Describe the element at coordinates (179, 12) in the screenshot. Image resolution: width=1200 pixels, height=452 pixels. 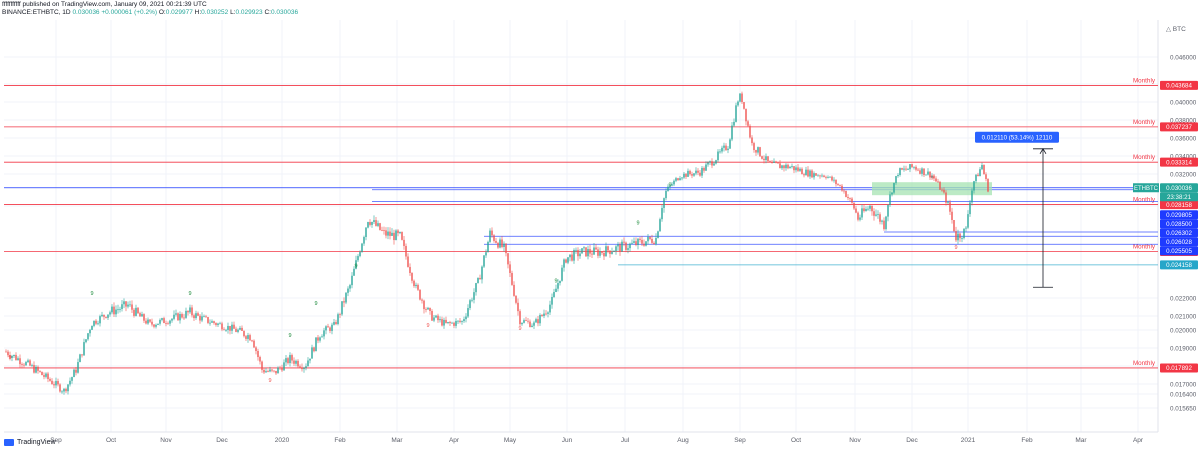
I see `open-value: 0.029977` at that location.